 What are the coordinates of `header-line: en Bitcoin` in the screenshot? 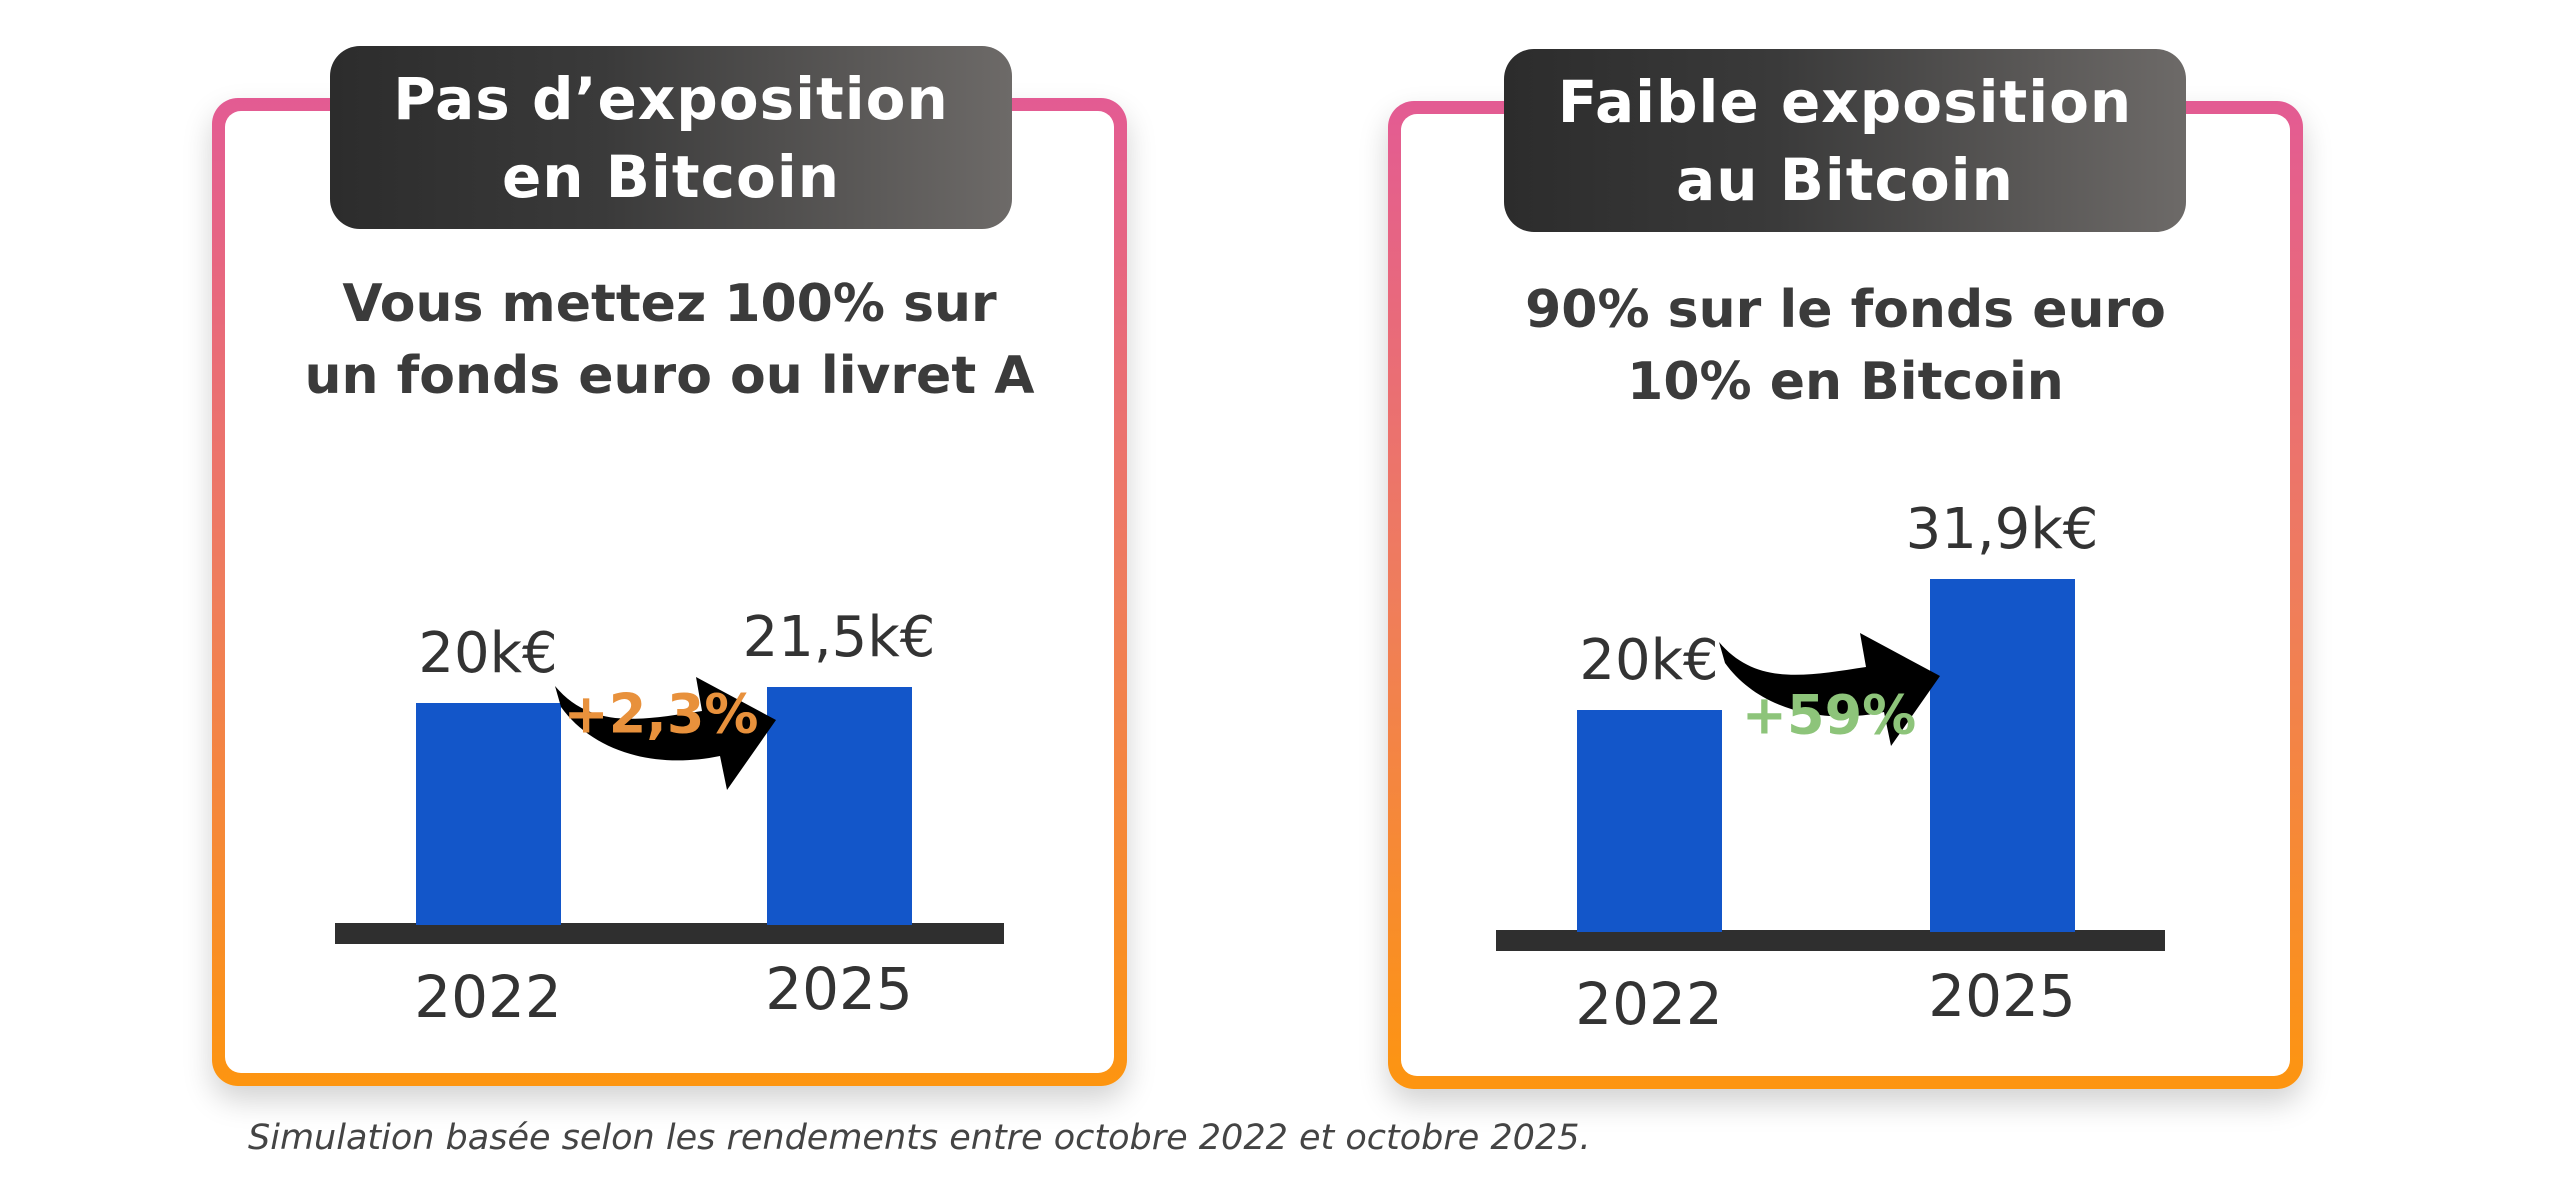 It's located at (671, 176).